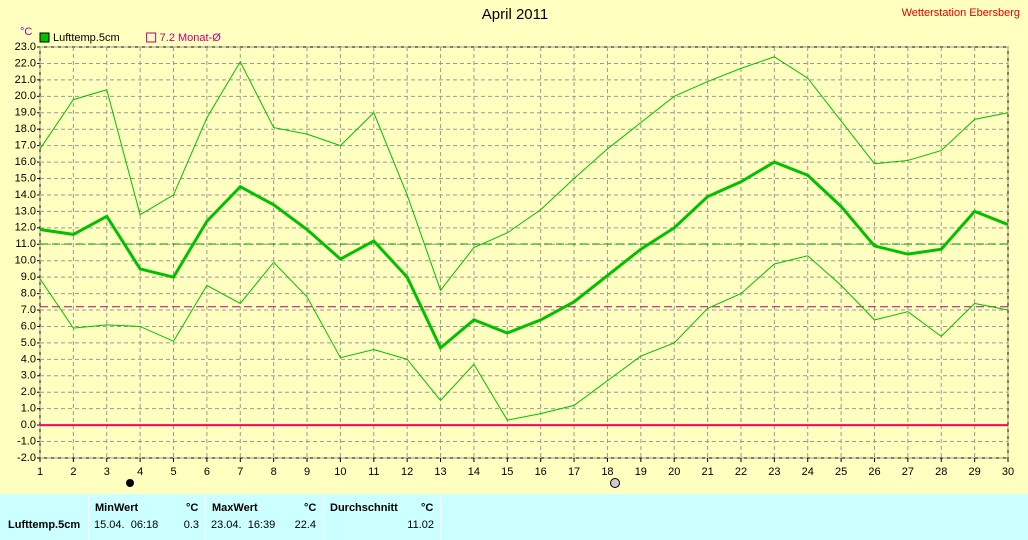  What do you see at coordinates (274, 472) in the screenshot?
I see `x-tick-label: 8` at bounding box center [274, 472].